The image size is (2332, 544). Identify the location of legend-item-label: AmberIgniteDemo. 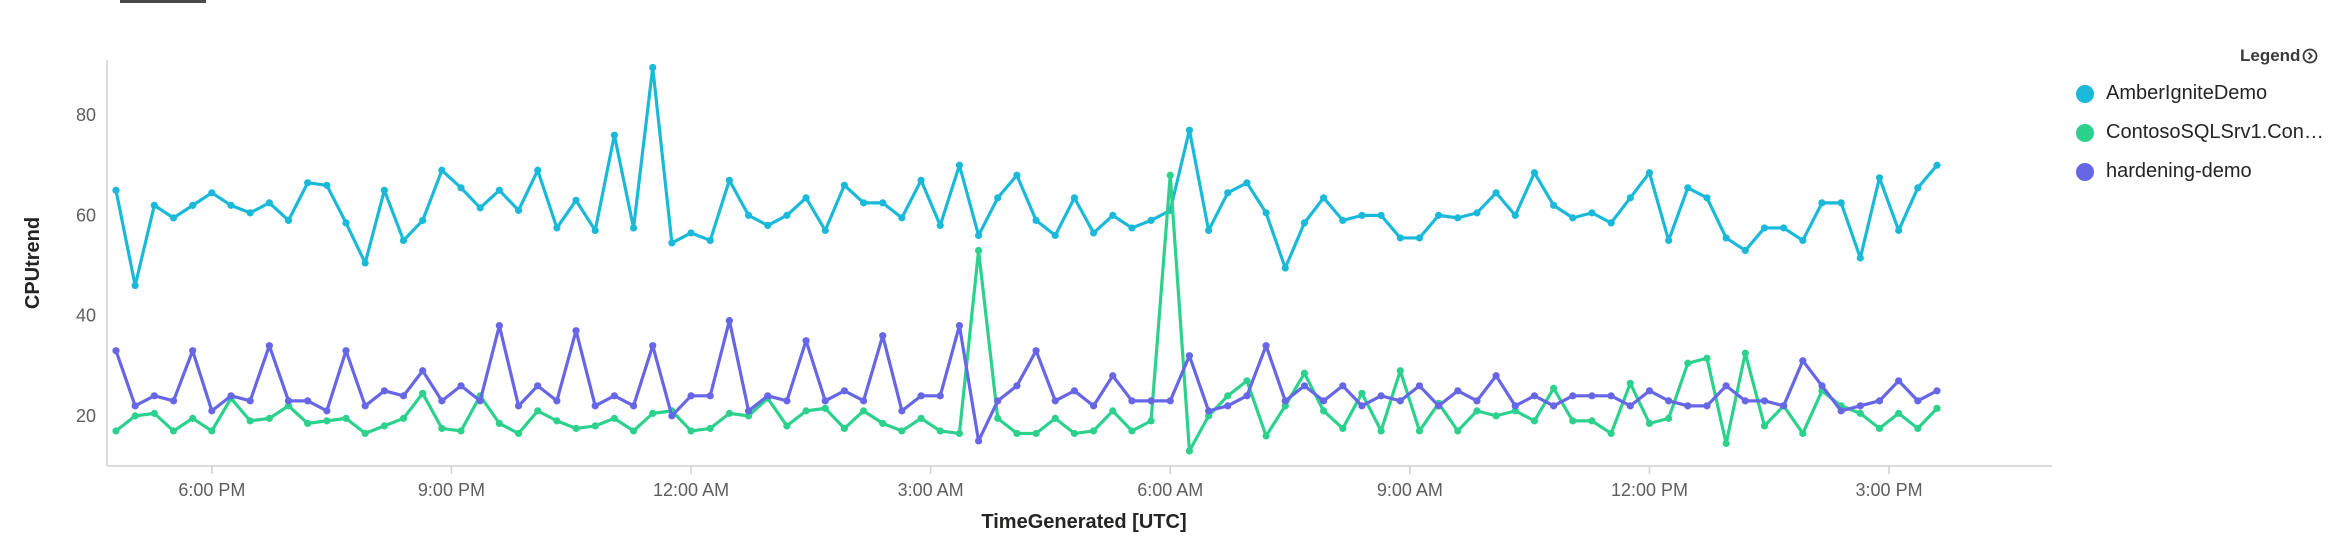
(2187, 93).